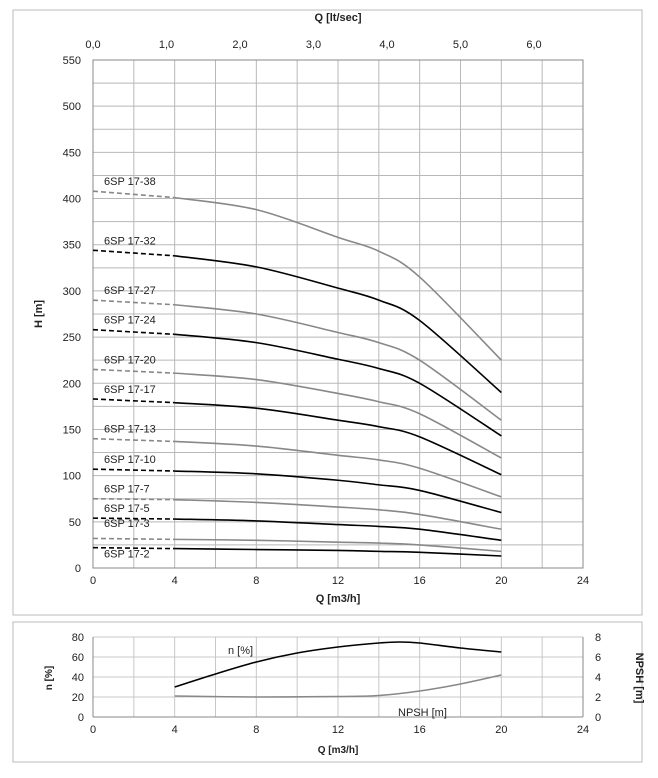 Image resolution: width=658 pixels, height=778 pixels. I want to click on bottom-x-axis-label: Q [m3/h], so click(338, 750).